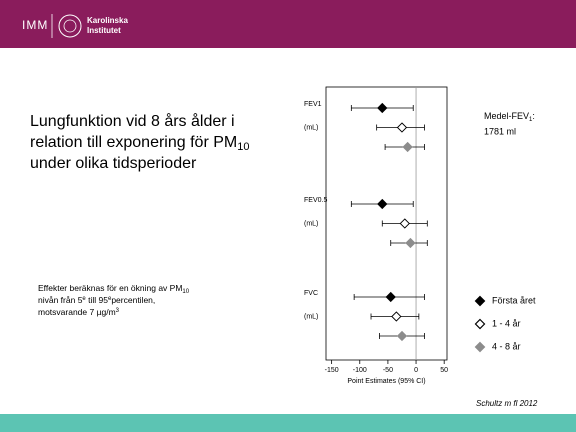 This screenshot has width=576, height=432. Describe the element at coordinates (360, 370) in the screenshot. I see `x-tick-label: -100` at that location.